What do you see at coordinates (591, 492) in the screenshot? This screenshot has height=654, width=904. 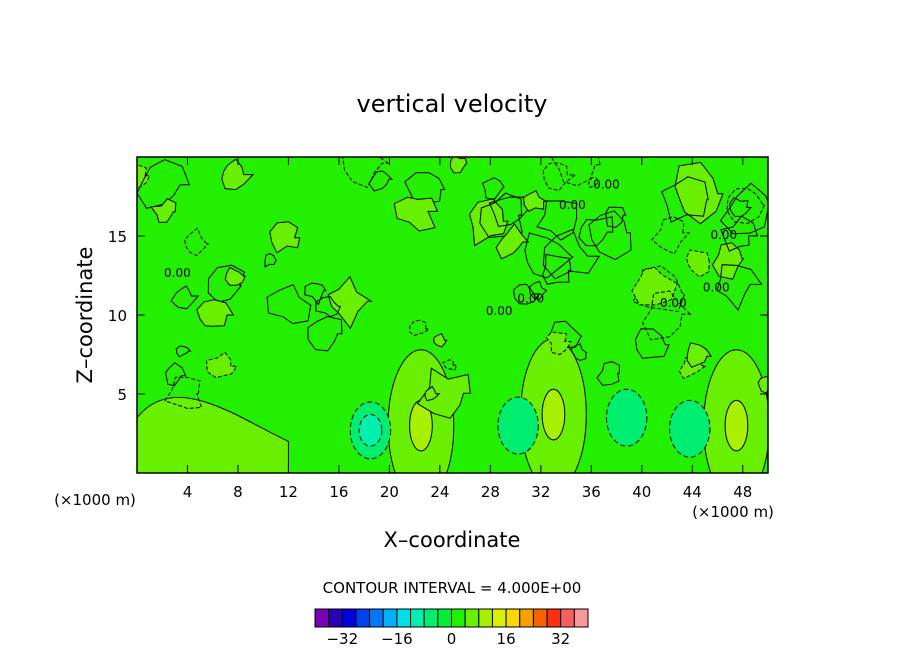 I see `x-tick-label: 36` at bounding box center [591, 492].